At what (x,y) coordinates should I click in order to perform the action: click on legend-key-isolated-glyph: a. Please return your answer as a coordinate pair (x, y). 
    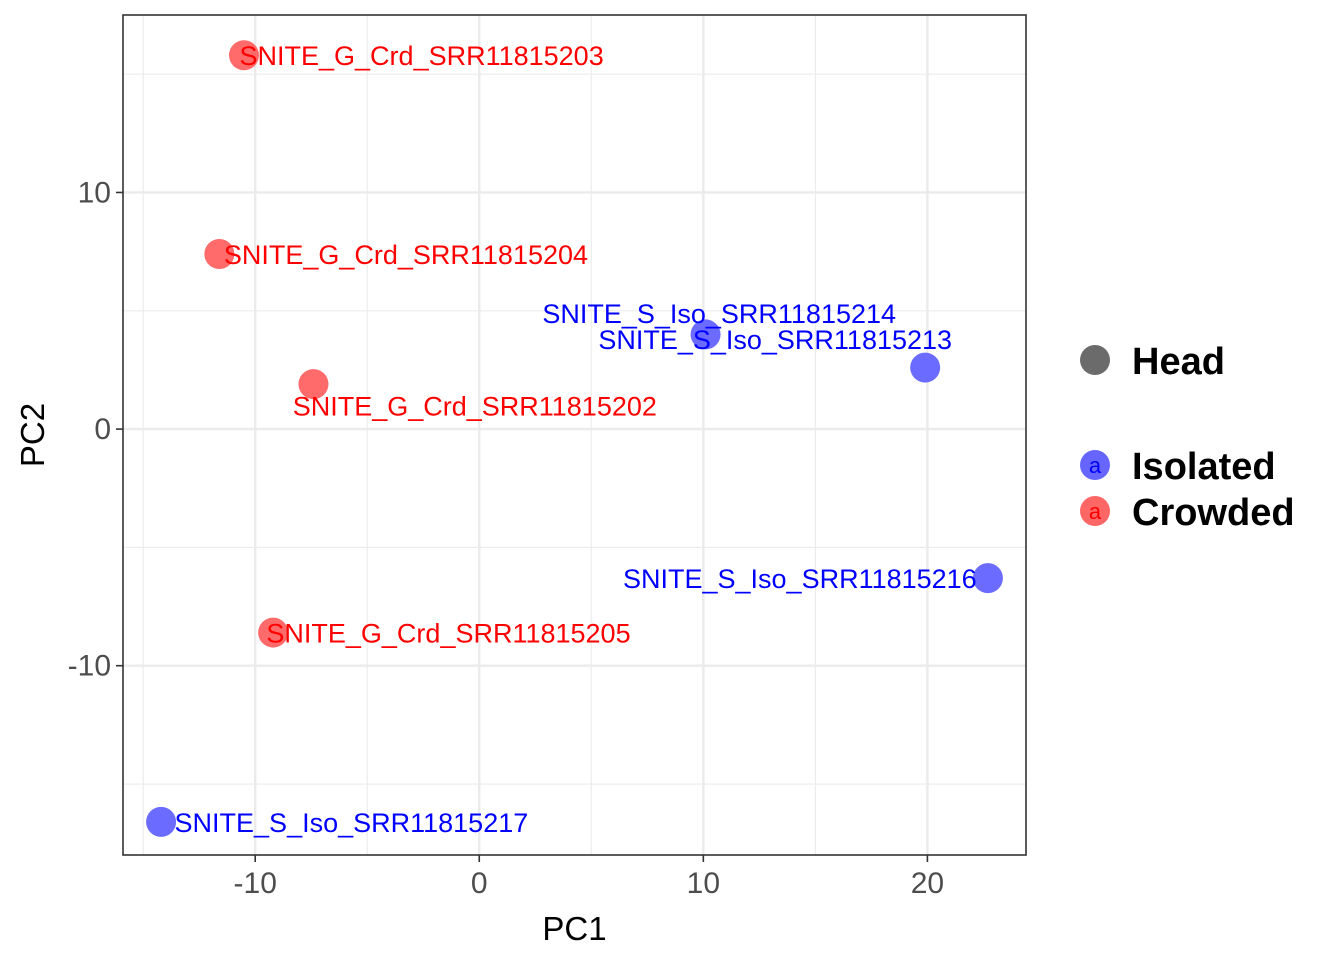
    Looking at the image, I should click on (1095, 465).